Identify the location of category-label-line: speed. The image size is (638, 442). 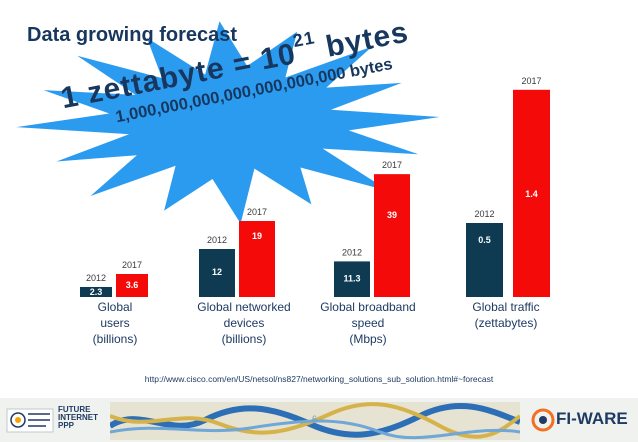
(368, 323).